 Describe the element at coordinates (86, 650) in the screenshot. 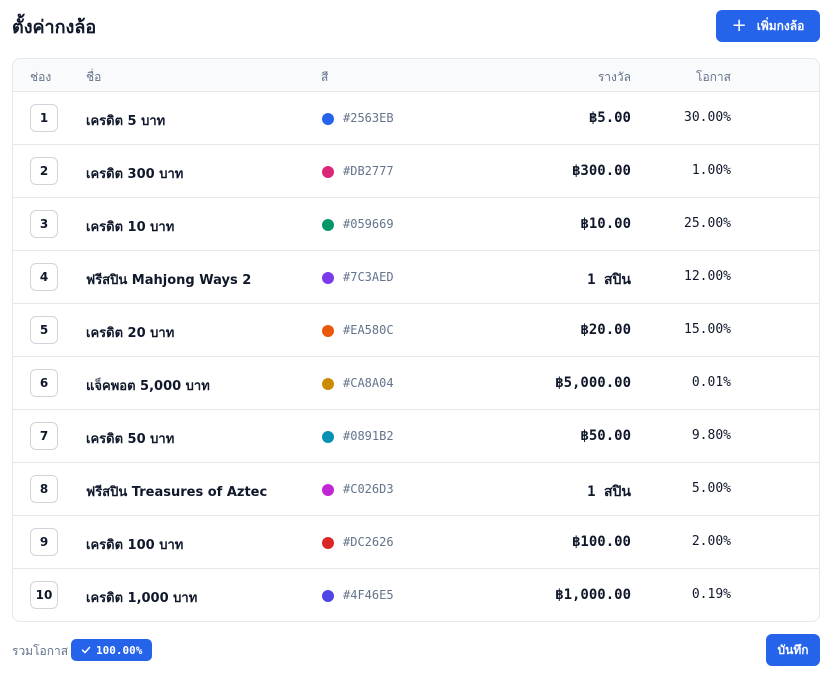

I see `check-icon` at that location.